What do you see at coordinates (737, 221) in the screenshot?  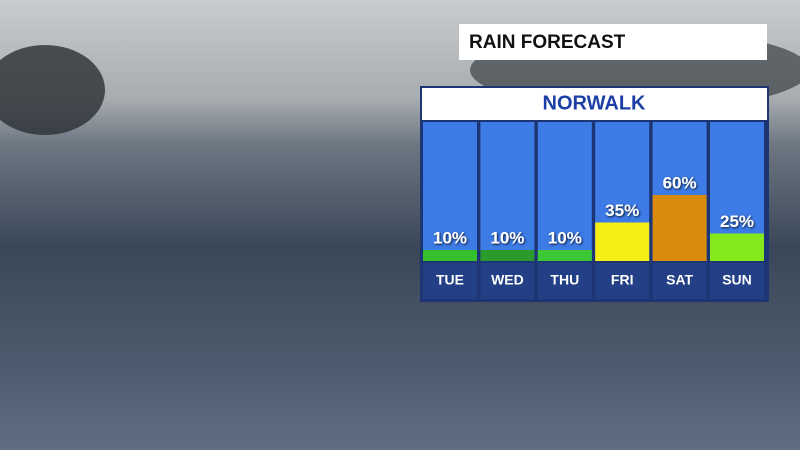 I see `value-label: 25%` at bounding box center [737, 221].